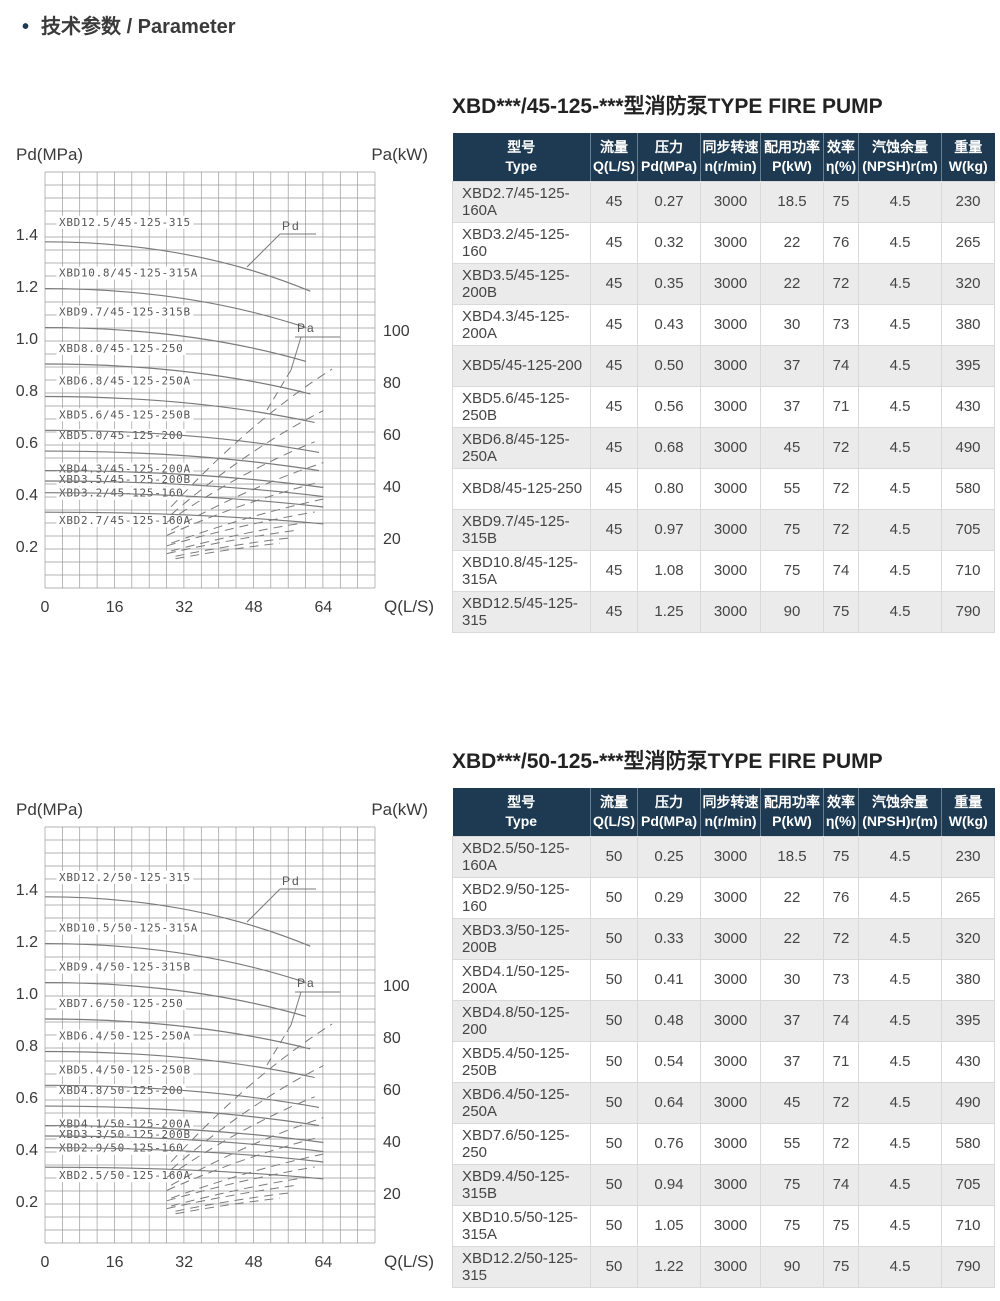 The image size is (1000, 1301). What do you see at coordinates (399, 154) in the screenshot?
I see `y-axis-label-right: Pa(kW)` at bounding box center [399, 154].